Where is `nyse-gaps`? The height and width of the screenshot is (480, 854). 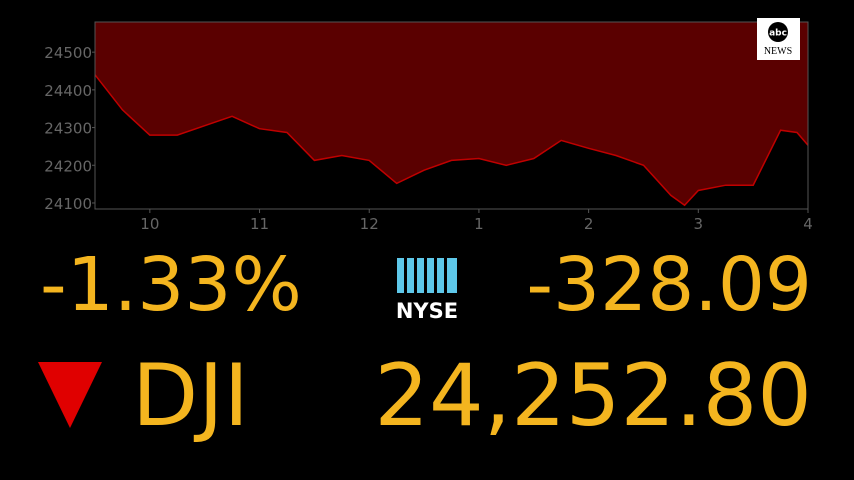 nyse-gaps is located at coordinates (425, 275).